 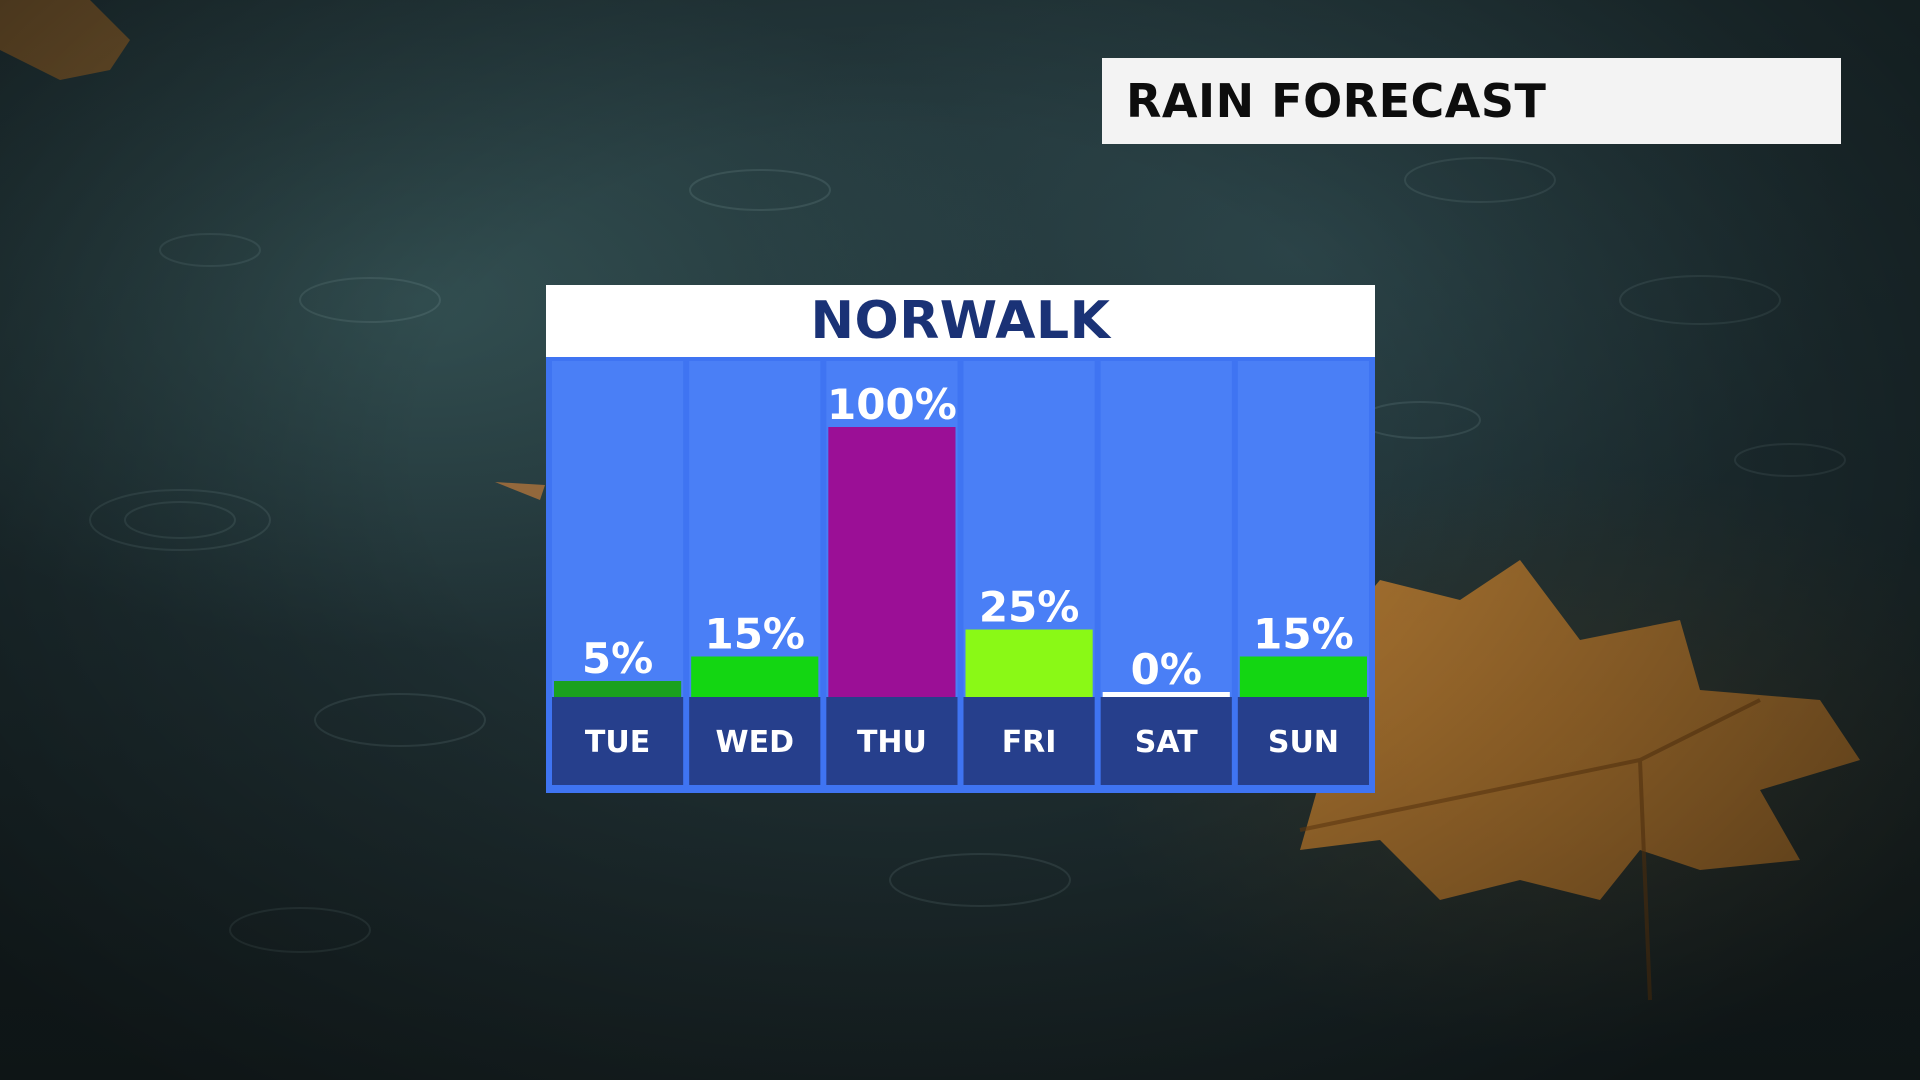 I want to click on autumn-leaf-shape, so click(x=1570, y=730).